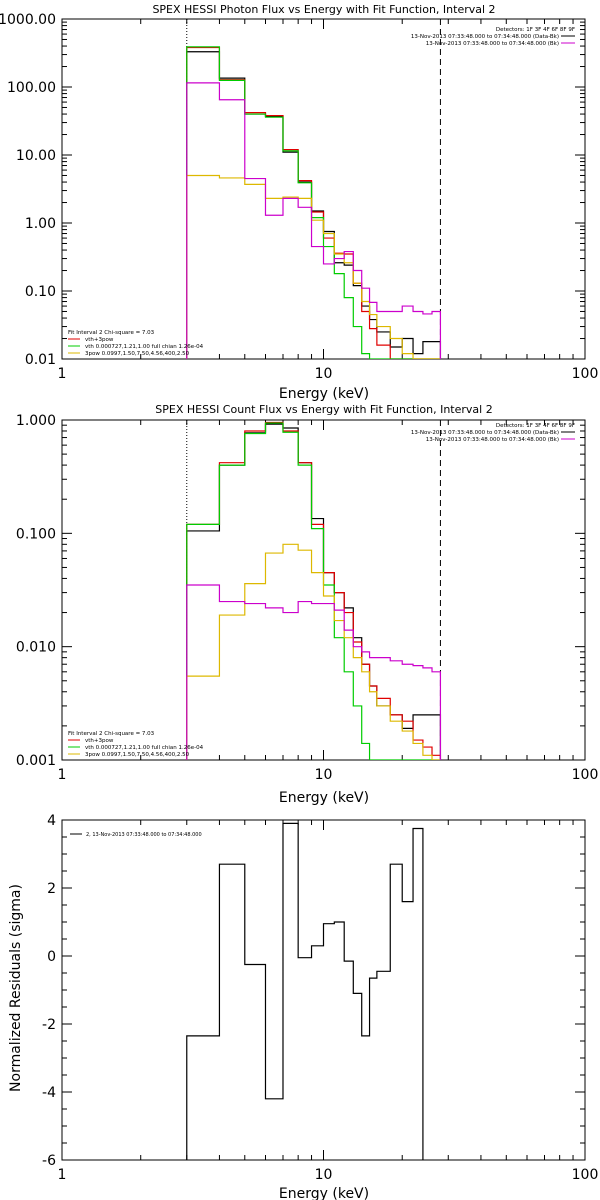 The height and width of the screenshot is (1200, 600). I want to click on y-tick-label: 0, so click(51, 957).